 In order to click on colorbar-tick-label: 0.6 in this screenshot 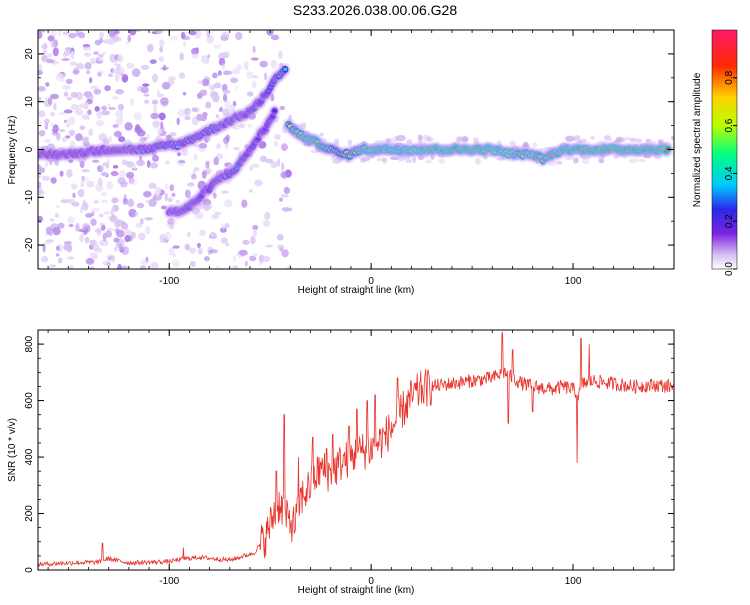, I will do `click(729, 125)`.